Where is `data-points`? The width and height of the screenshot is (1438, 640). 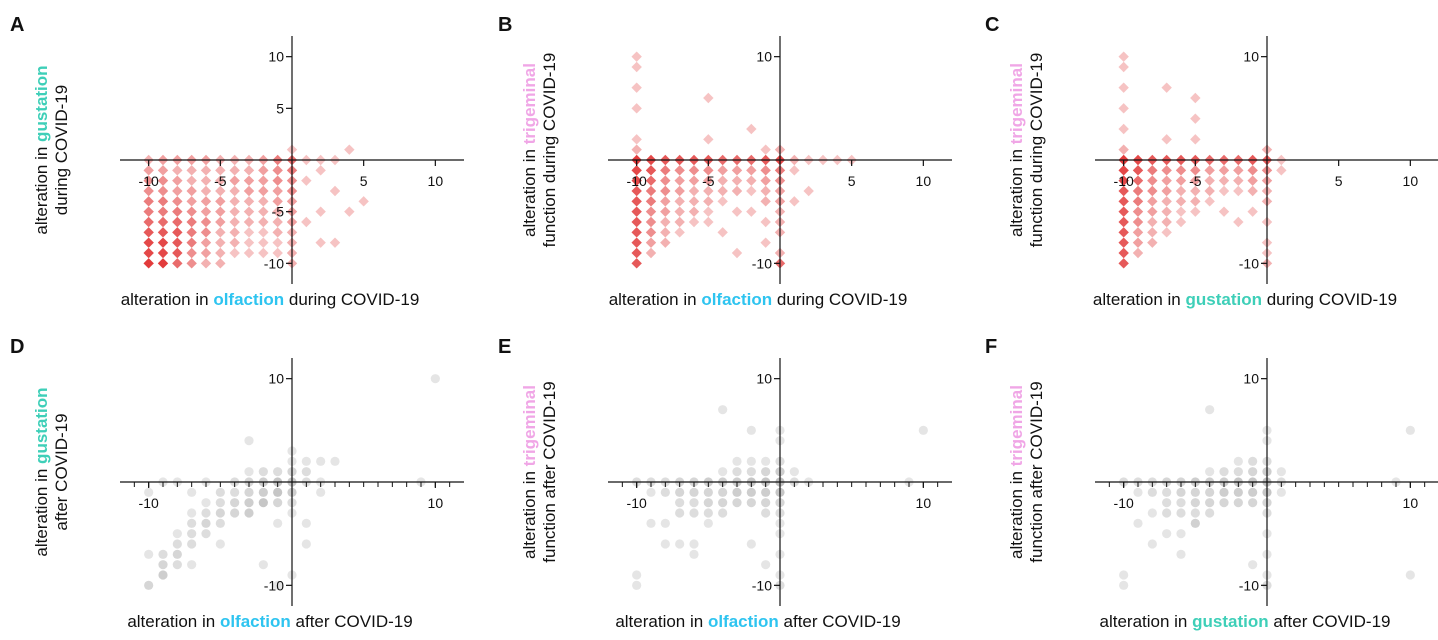
data-points is located at coordinates (256, 206).